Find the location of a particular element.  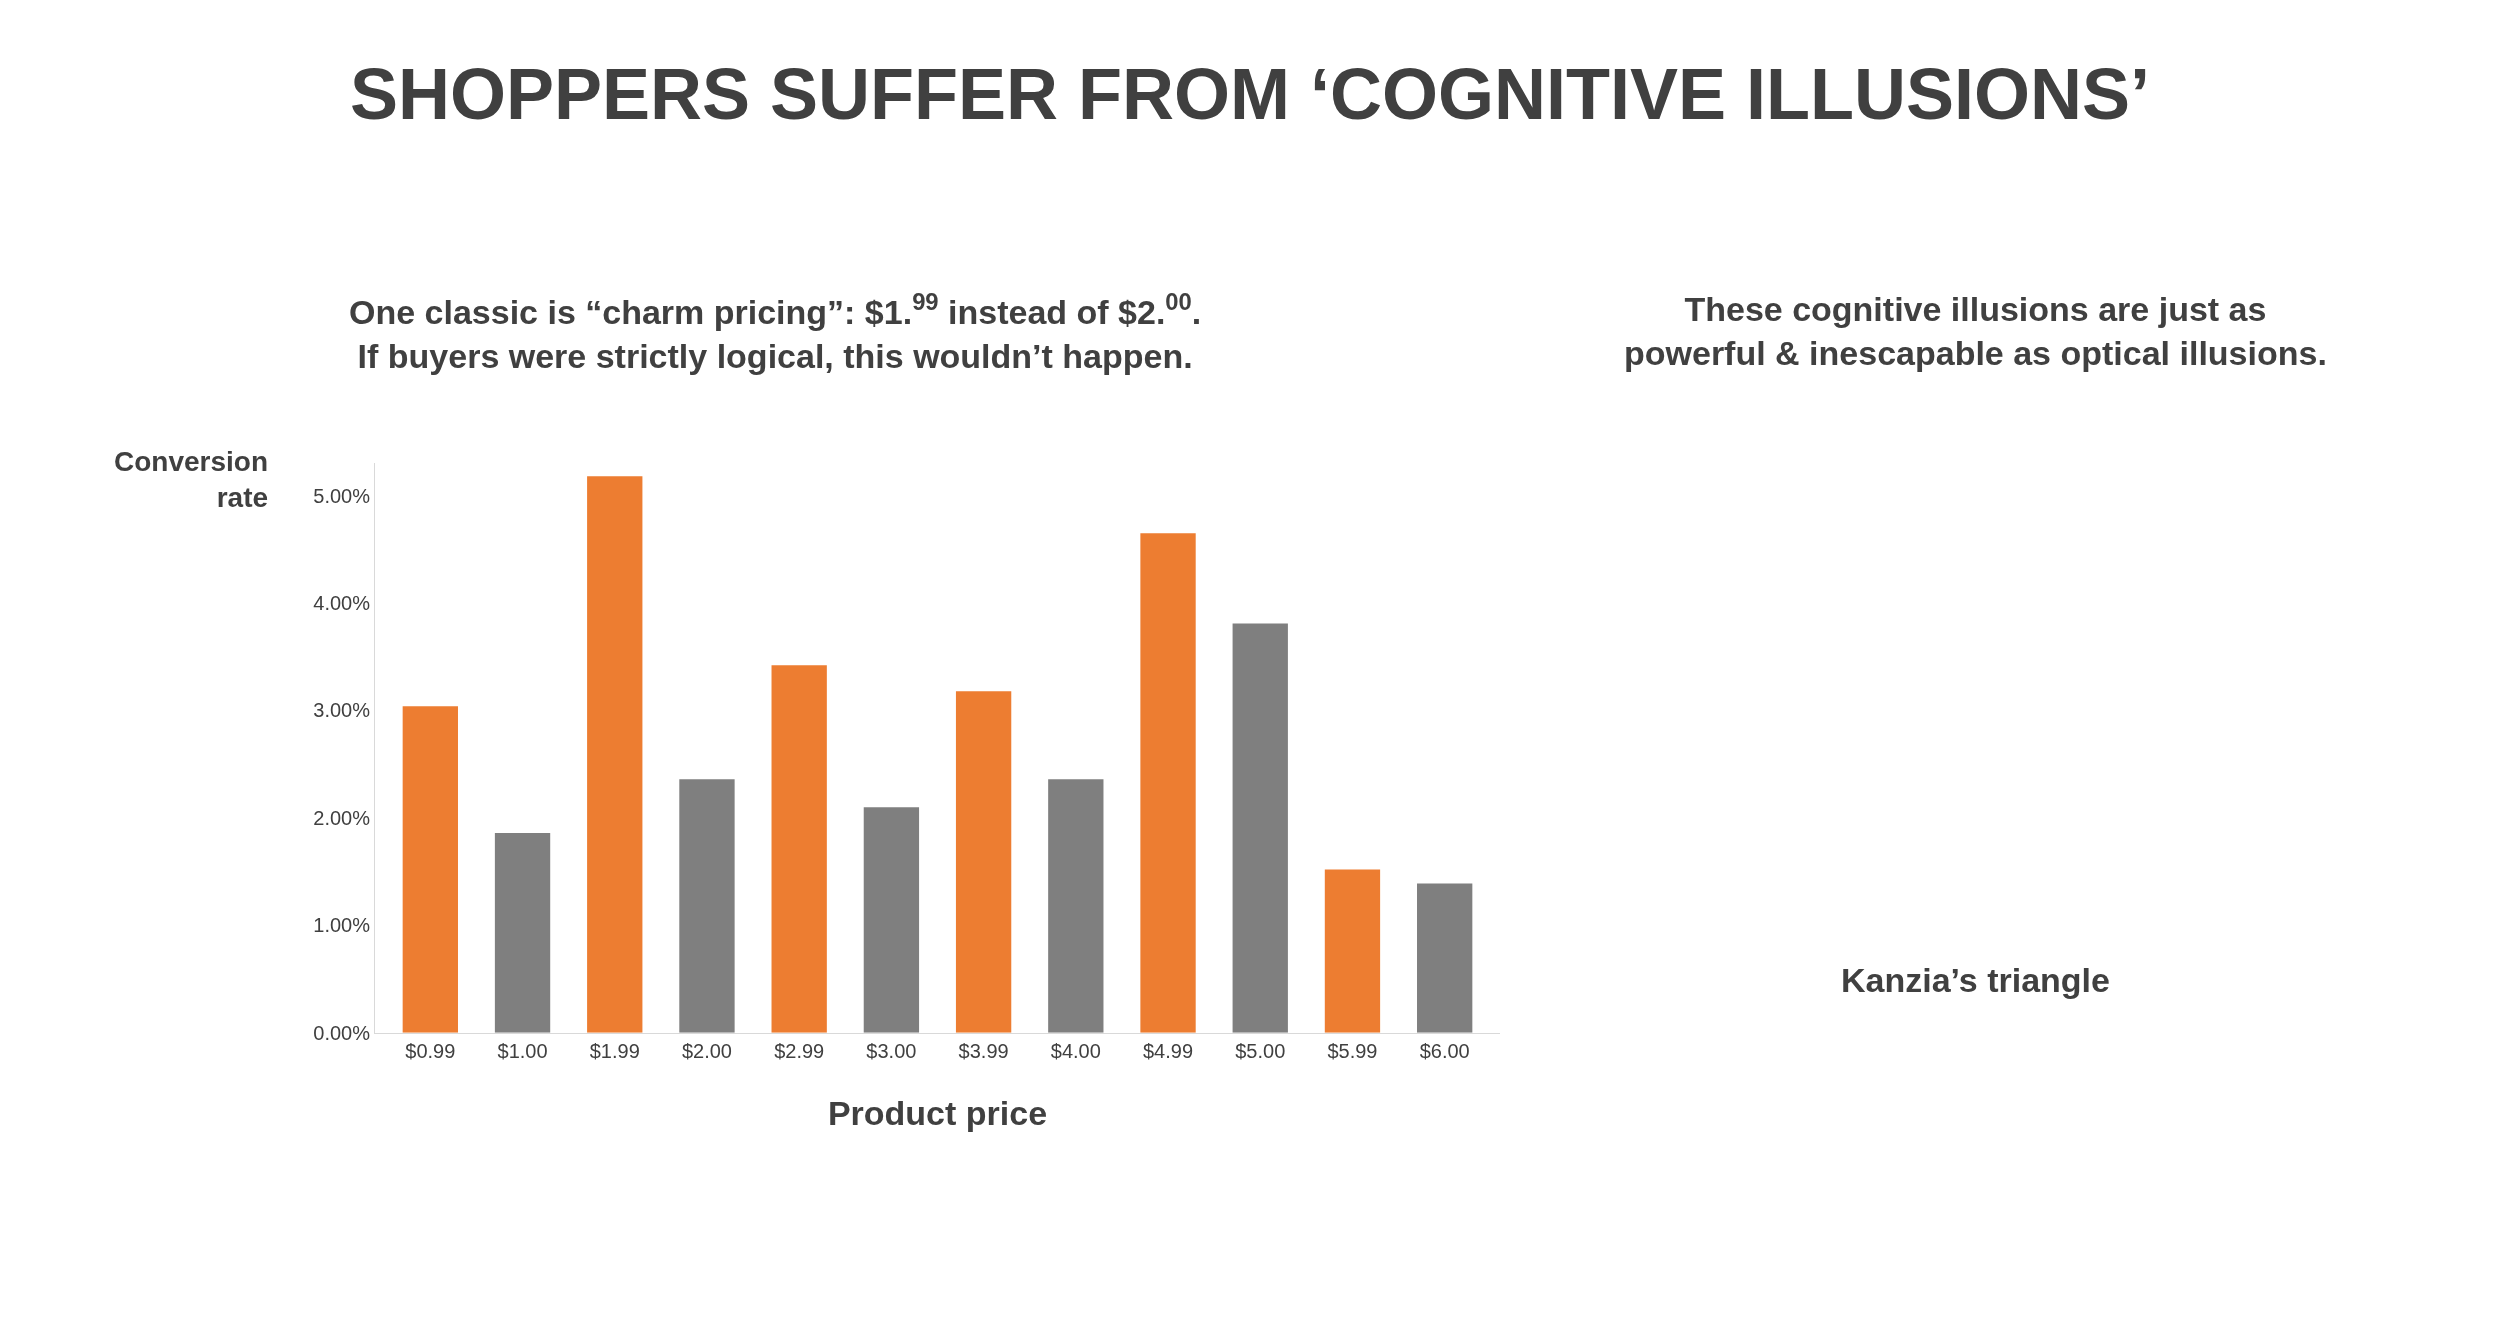

x-tick-label: $2.99 is located at coordinates (799, 1050).